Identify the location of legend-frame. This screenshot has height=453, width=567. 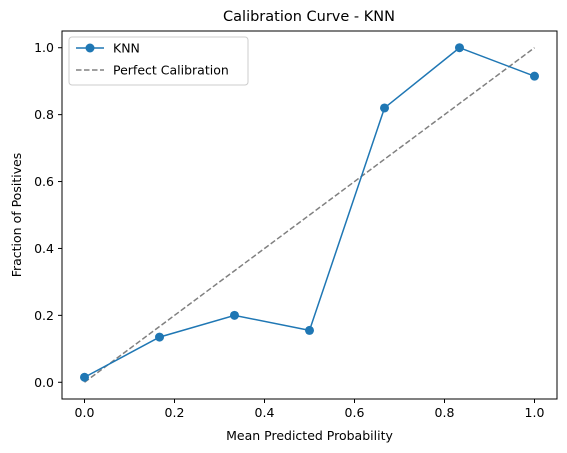
(158, 61).